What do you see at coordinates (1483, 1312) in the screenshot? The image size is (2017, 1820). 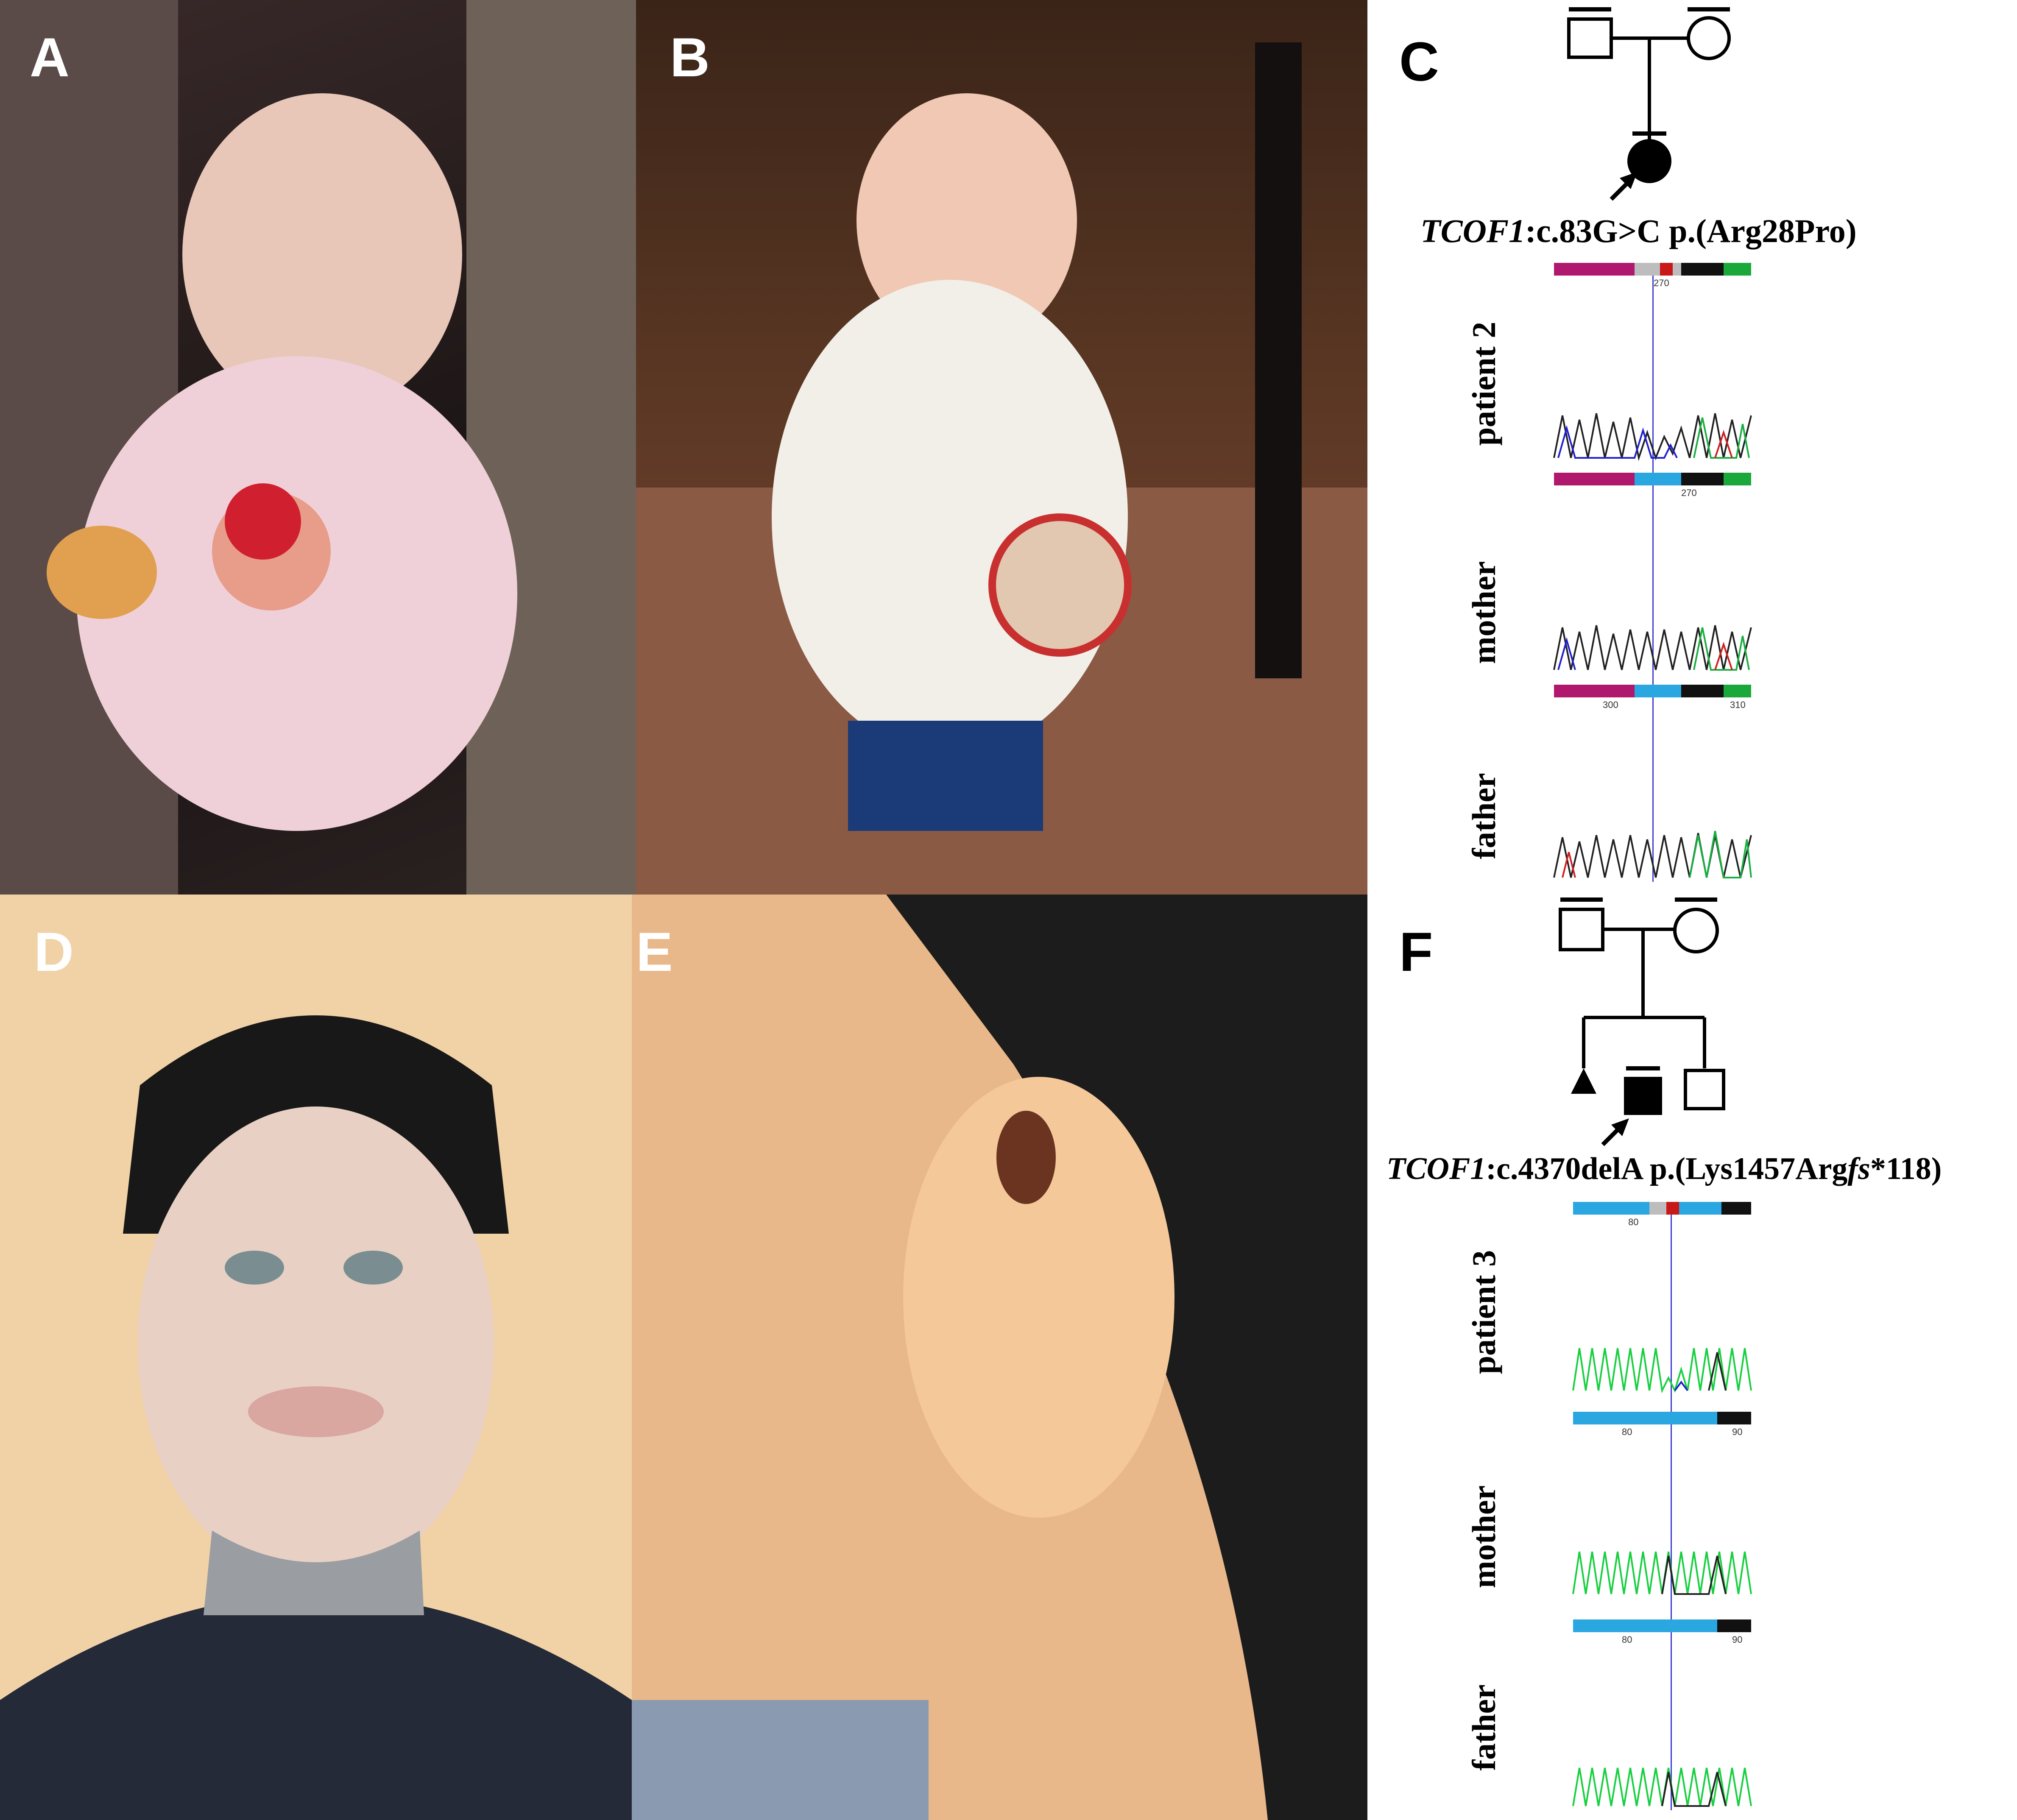 I see `row-label-f-patient: patient 3` at bounding box center [1483, 1312].